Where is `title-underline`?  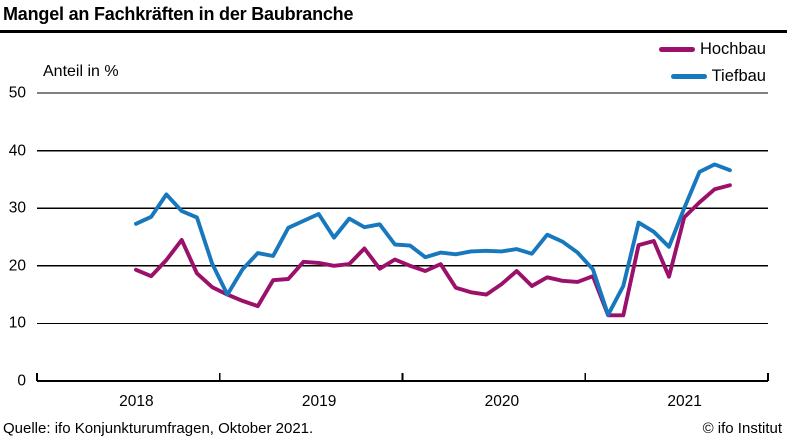
title-underline is located at coordinates (393, 31).